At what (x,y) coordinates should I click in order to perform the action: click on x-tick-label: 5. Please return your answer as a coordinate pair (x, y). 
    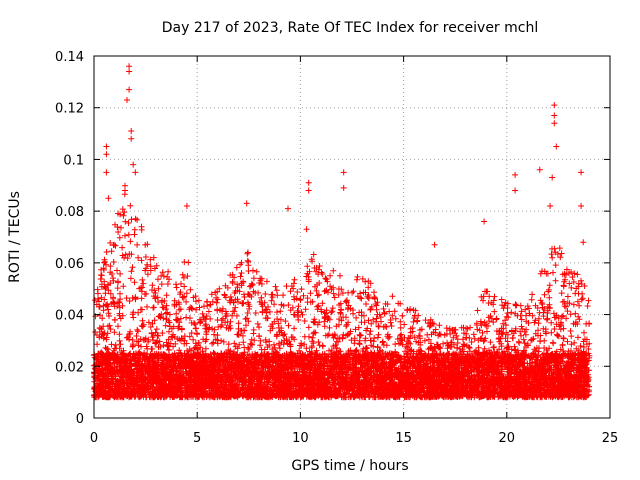
    Looking at the image, I should click on (197, 438).